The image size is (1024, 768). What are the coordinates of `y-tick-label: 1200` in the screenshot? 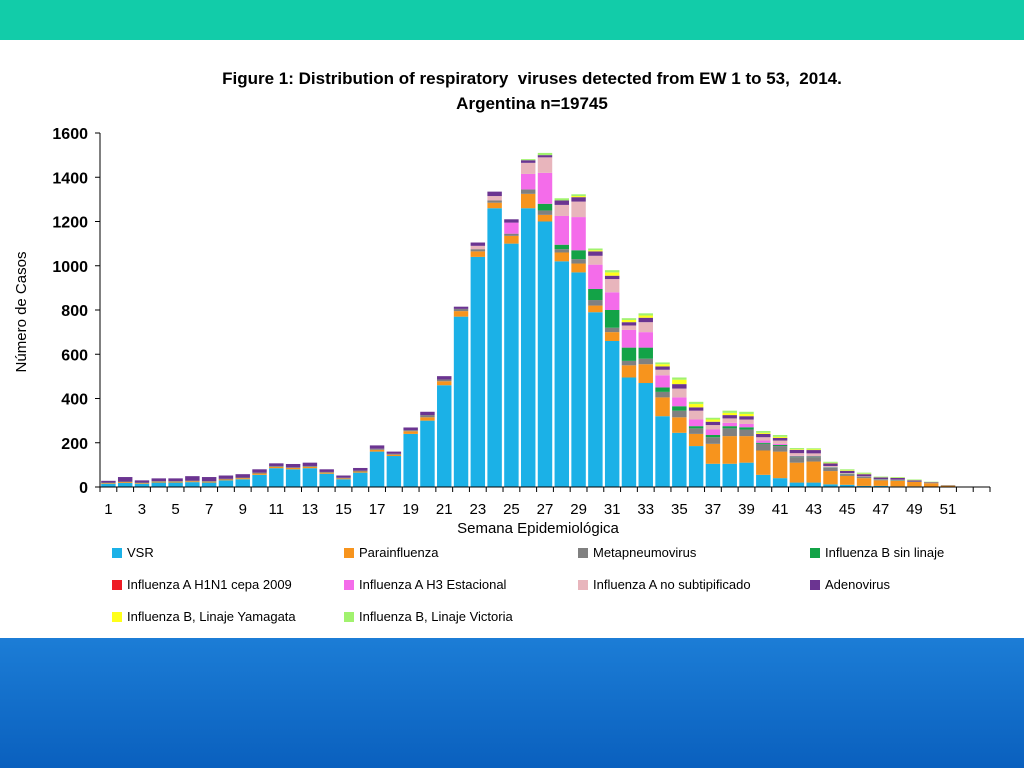 It's located at (70, 223).